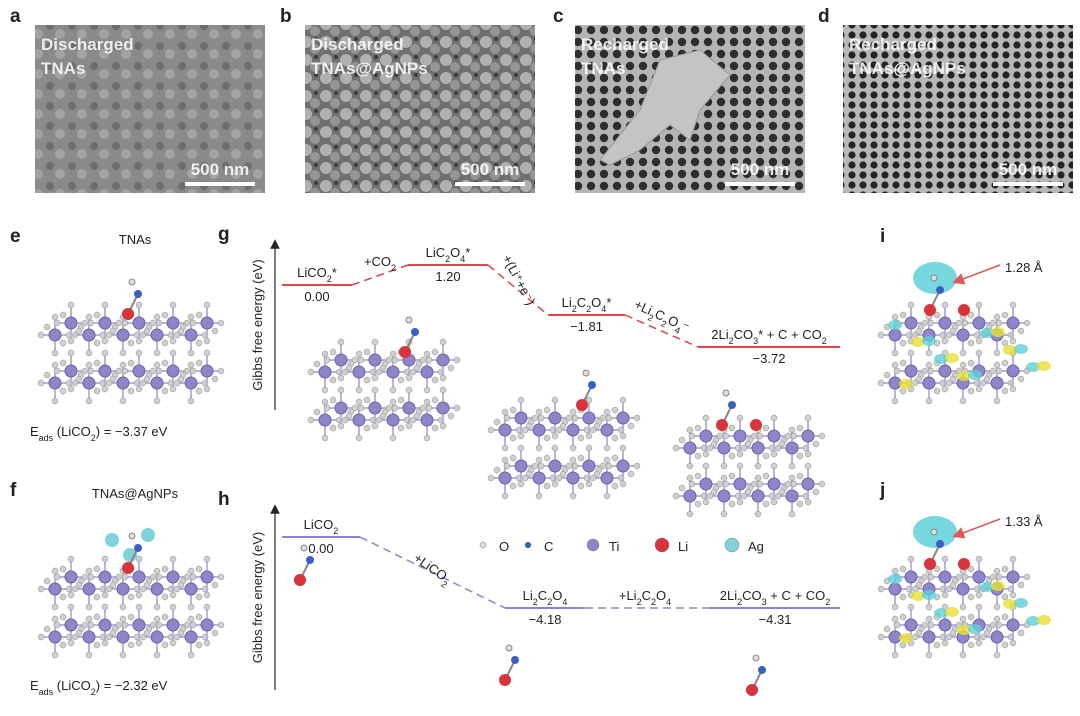  What do you see at coordinates (93, 692) in the screenshot?
I see `adsorption-energy-part: 2` at bounding box center [93, 692].